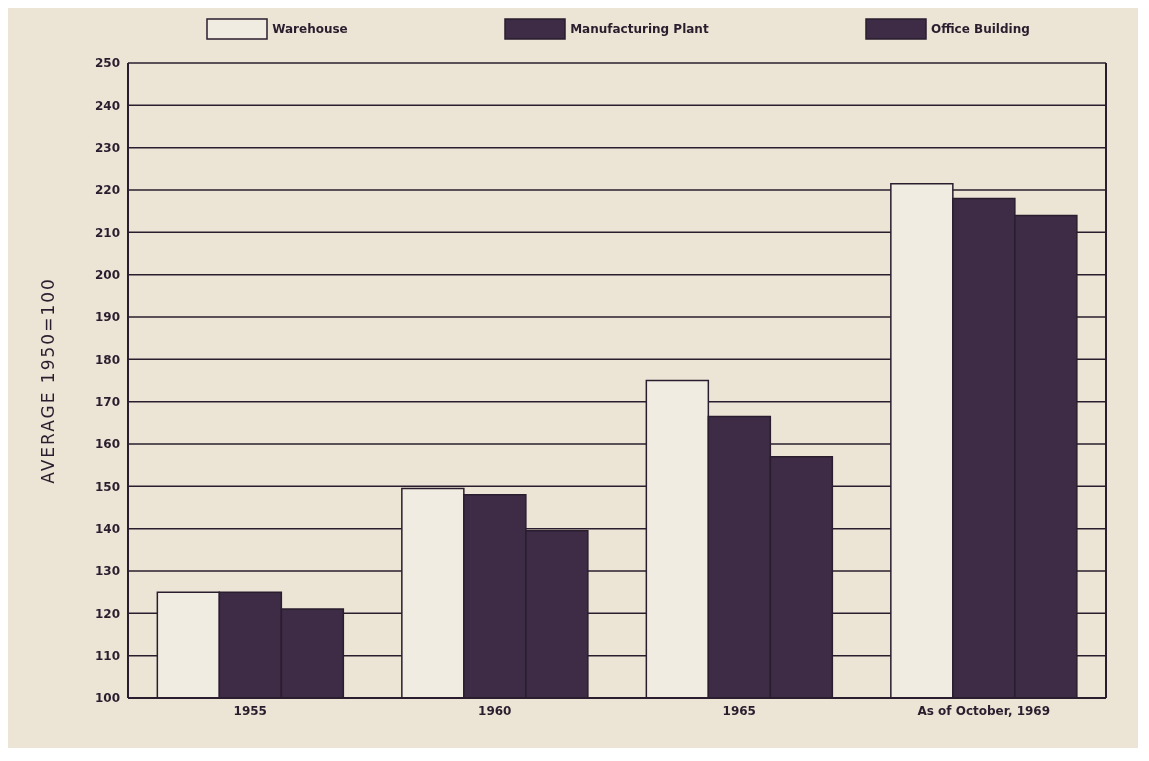  What do you see at coordinates (107, 317) in the screenshot?
I see `y-tick-label: 190` at bounding box center [107, 317].